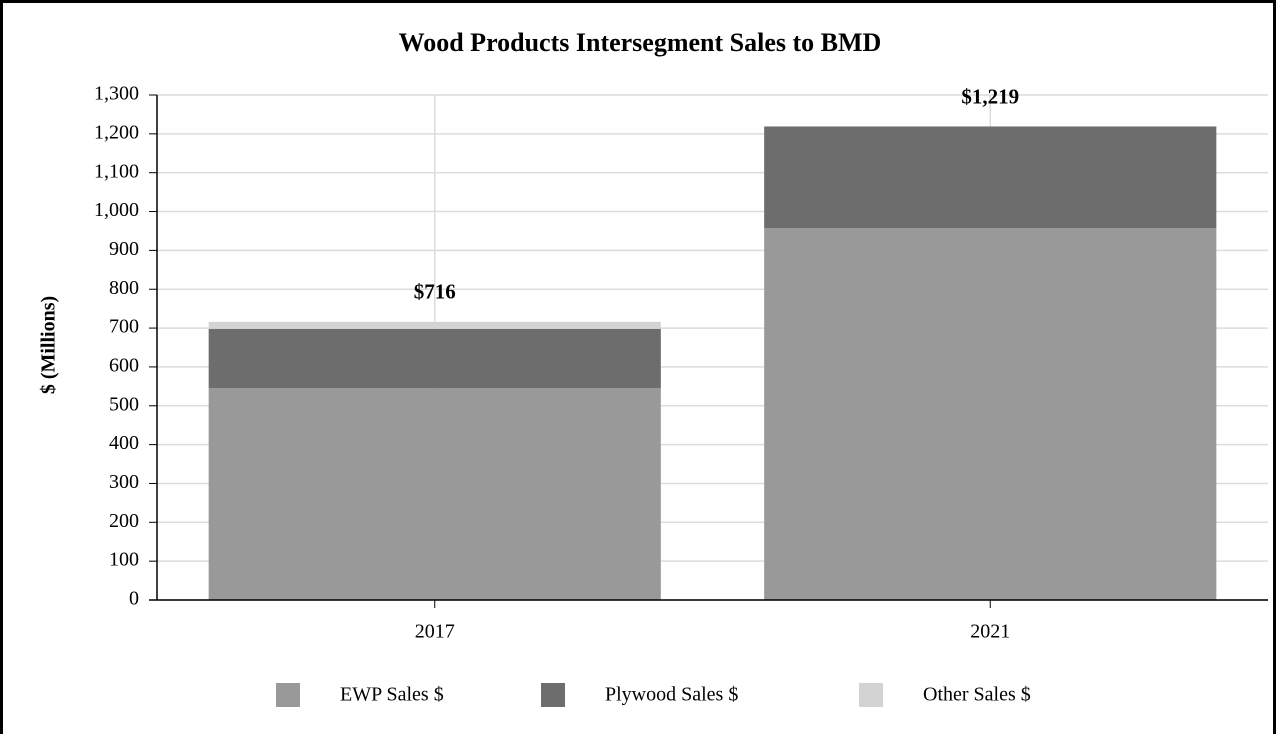 The width and height of the screenshot is (1276, 734). Describe the element at coordinates (124, 560) in the screenshot. I see `y-tick-label: 100` at that location.